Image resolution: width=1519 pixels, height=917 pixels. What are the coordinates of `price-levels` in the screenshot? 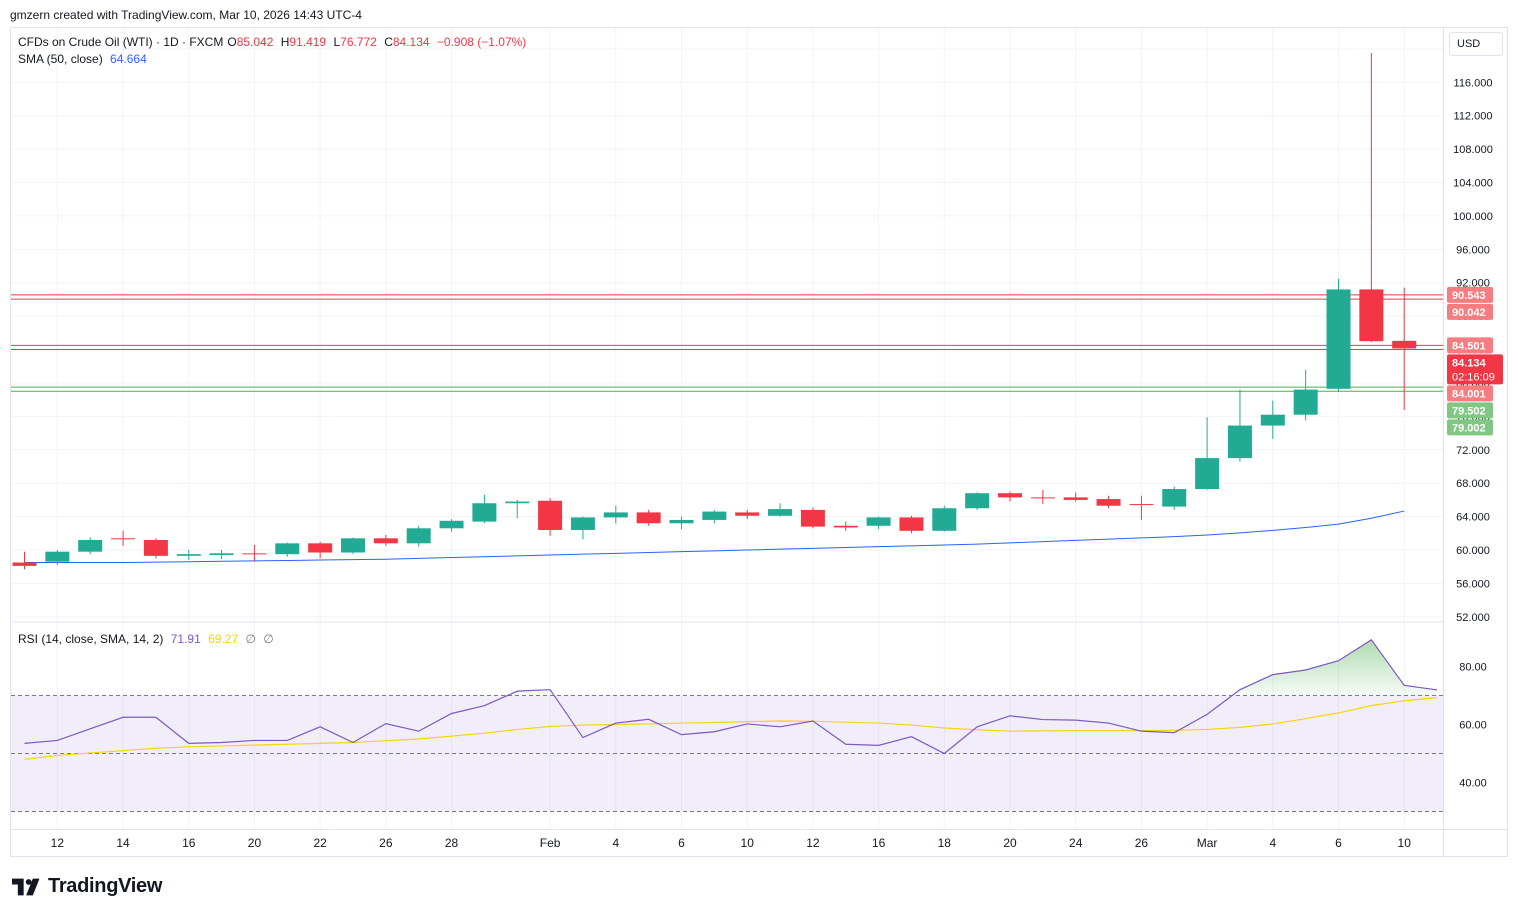 It's located at (727, 343).